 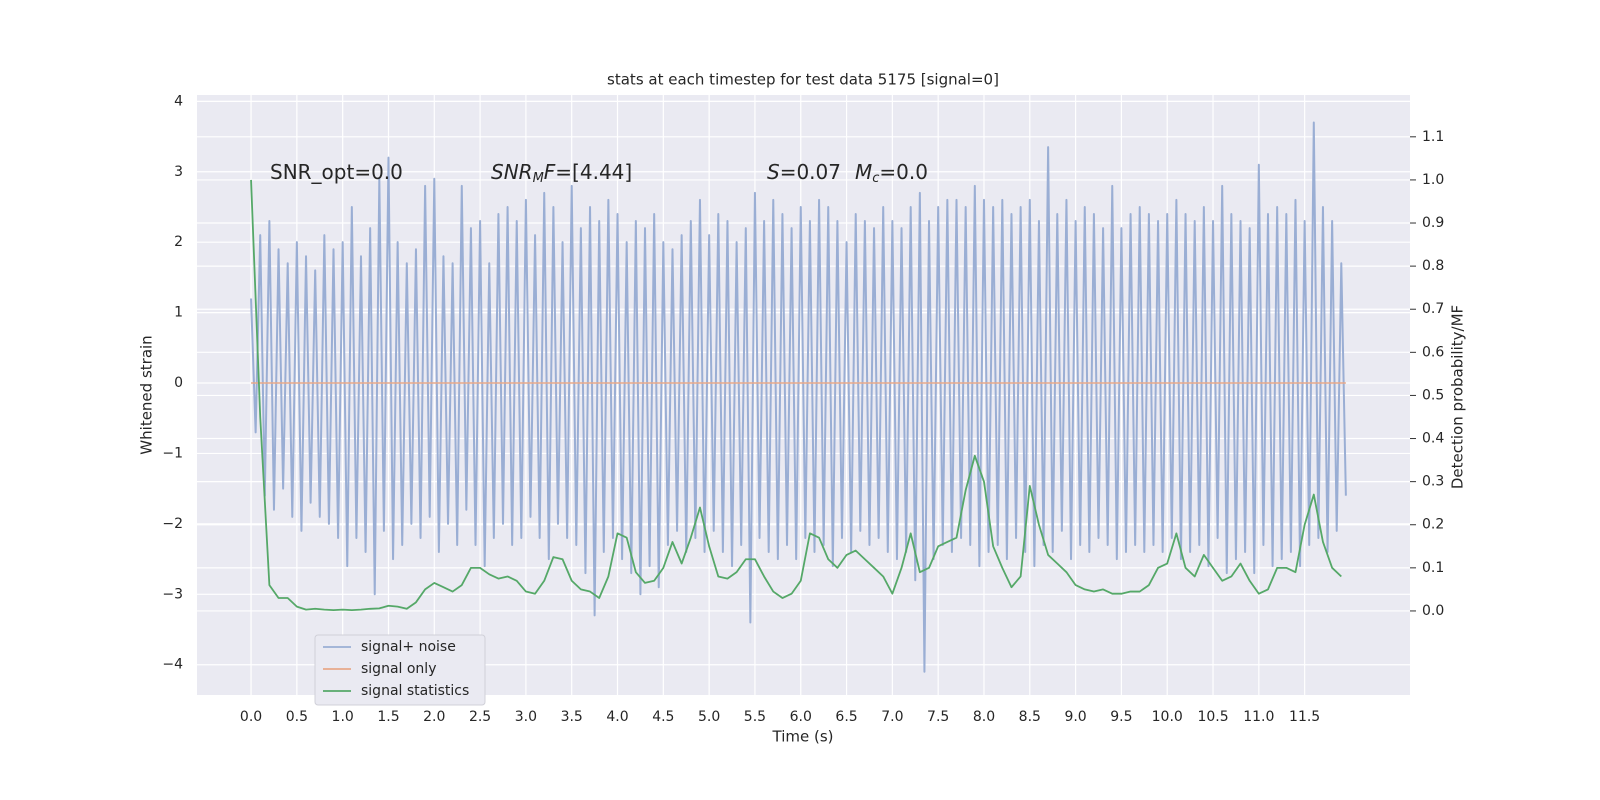 I want to click on x-tick-label: 2.0, so click(x=434, y=717).